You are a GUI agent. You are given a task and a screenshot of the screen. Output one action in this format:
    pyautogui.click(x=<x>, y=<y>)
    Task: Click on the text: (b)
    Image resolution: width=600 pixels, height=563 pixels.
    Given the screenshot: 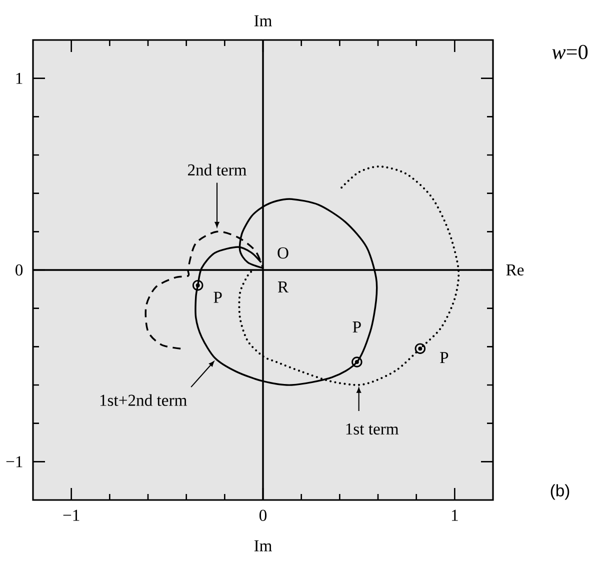 What is the action you would take?
    pyautogui.click(x=560, y=492)
    